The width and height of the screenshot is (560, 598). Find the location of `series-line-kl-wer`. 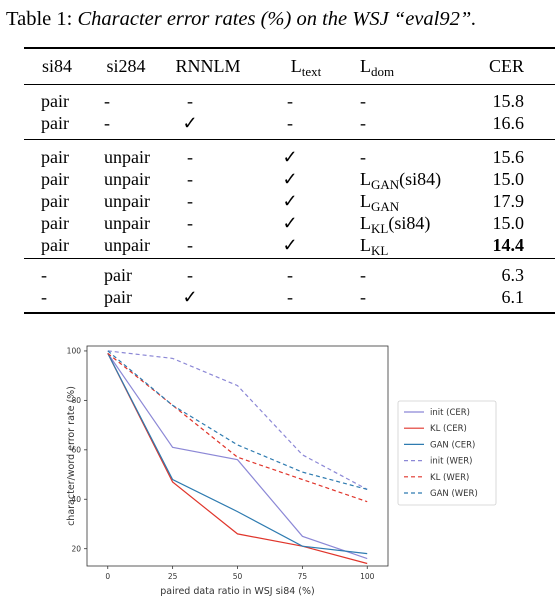

series-line-kl-wer is located at coordinates (237, 427).